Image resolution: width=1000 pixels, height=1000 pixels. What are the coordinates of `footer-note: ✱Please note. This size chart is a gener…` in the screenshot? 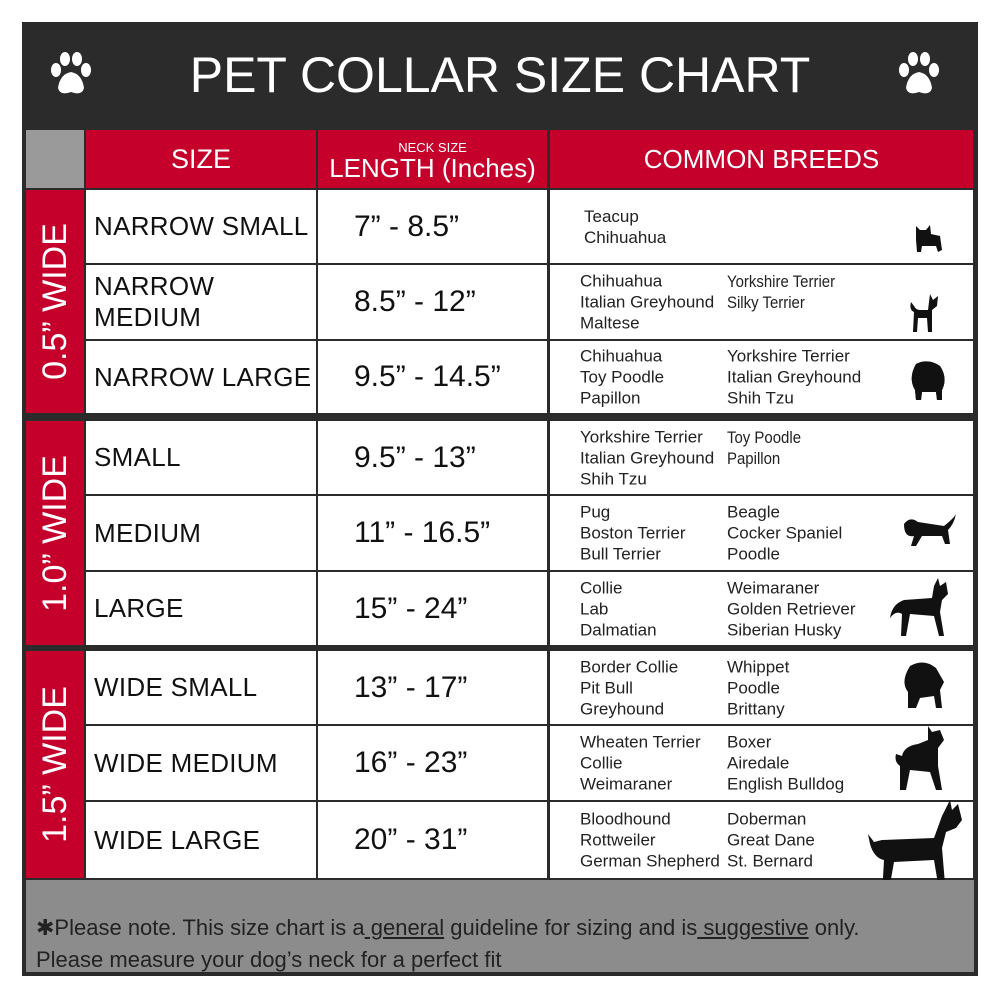 It's located at (500, 926).